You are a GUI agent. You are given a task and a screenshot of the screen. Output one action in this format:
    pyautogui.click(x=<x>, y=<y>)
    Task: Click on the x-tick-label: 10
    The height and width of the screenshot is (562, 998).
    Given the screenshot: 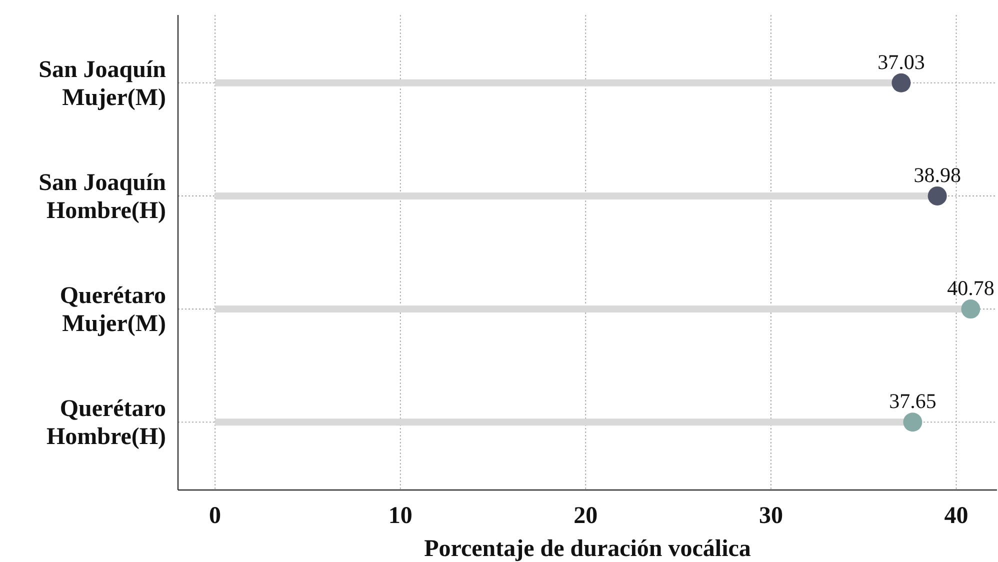 What is the action you would take?
    pyautogui.click(x=400, y=516)
    